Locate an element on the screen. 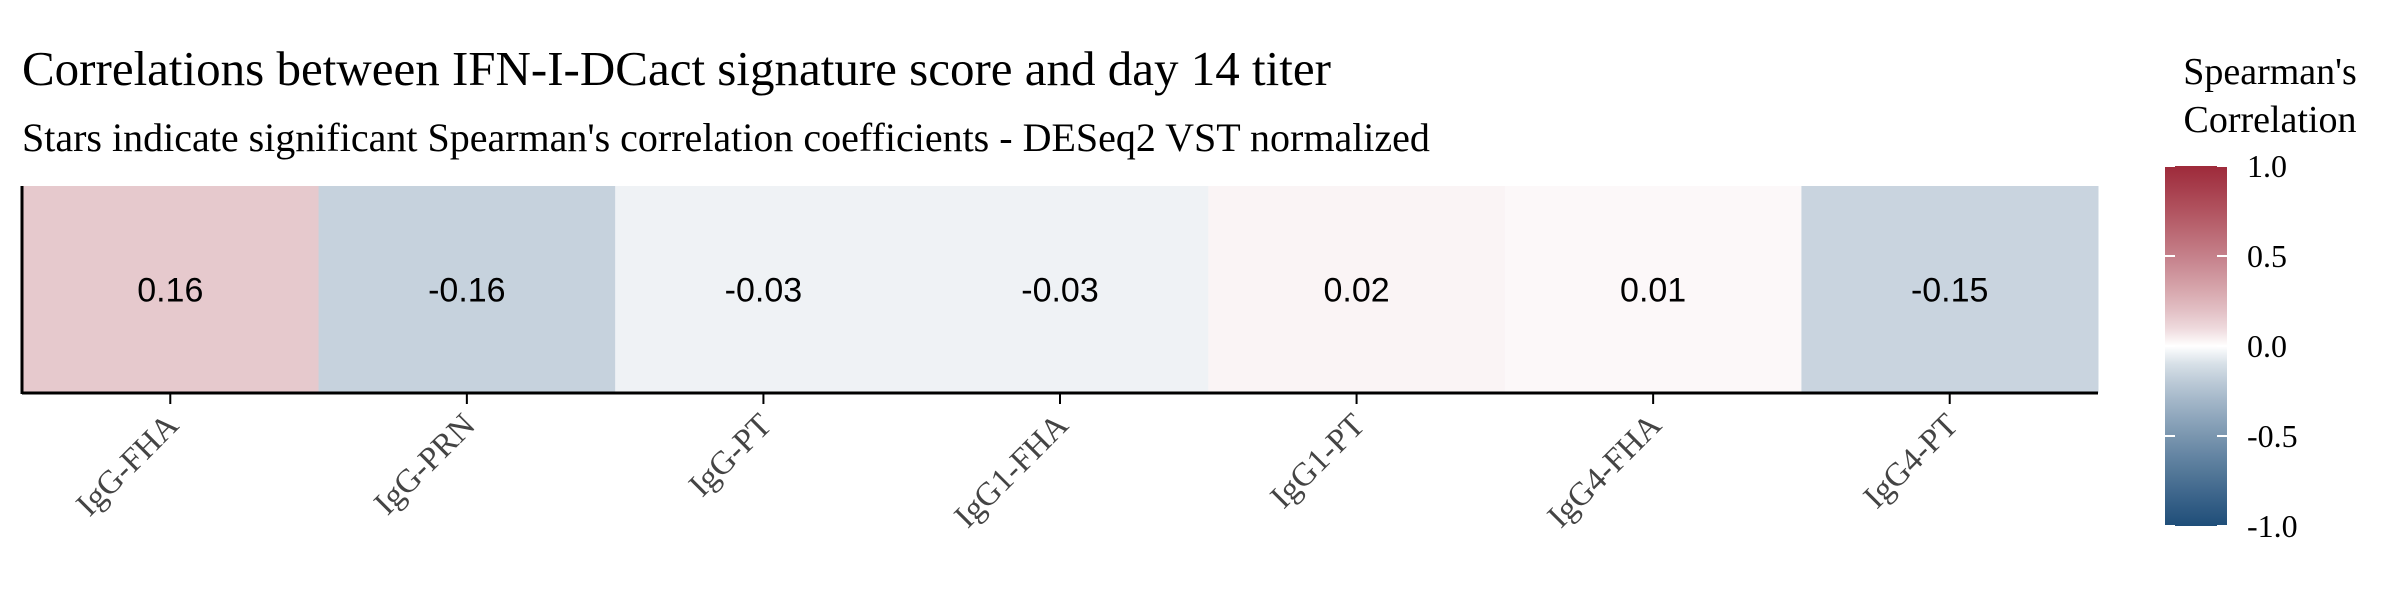  legend-title: Spearman's Correlation is located at coordinates (2270, 96).